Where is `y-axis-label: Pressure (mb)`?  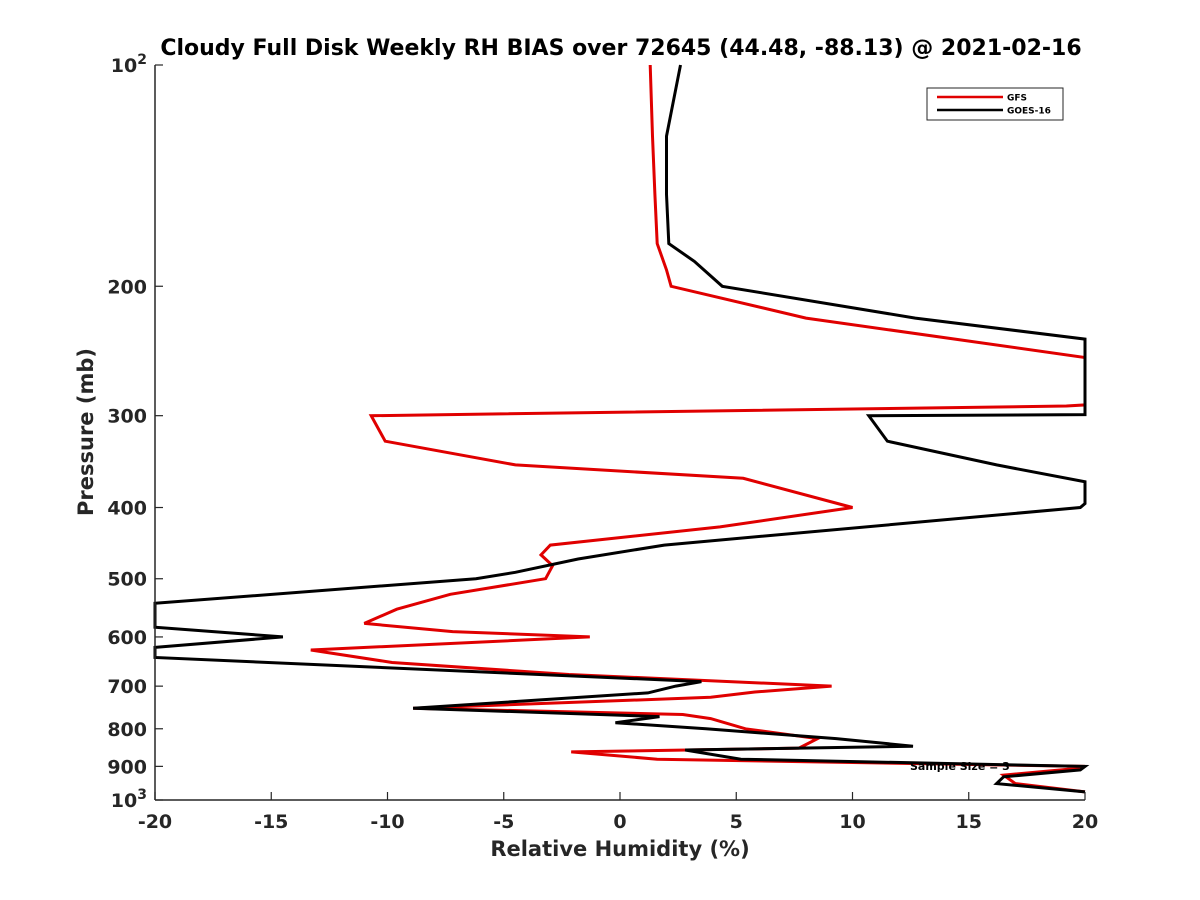
y-axis-label: Pressure (mb) is located at coordinates (86, 432).